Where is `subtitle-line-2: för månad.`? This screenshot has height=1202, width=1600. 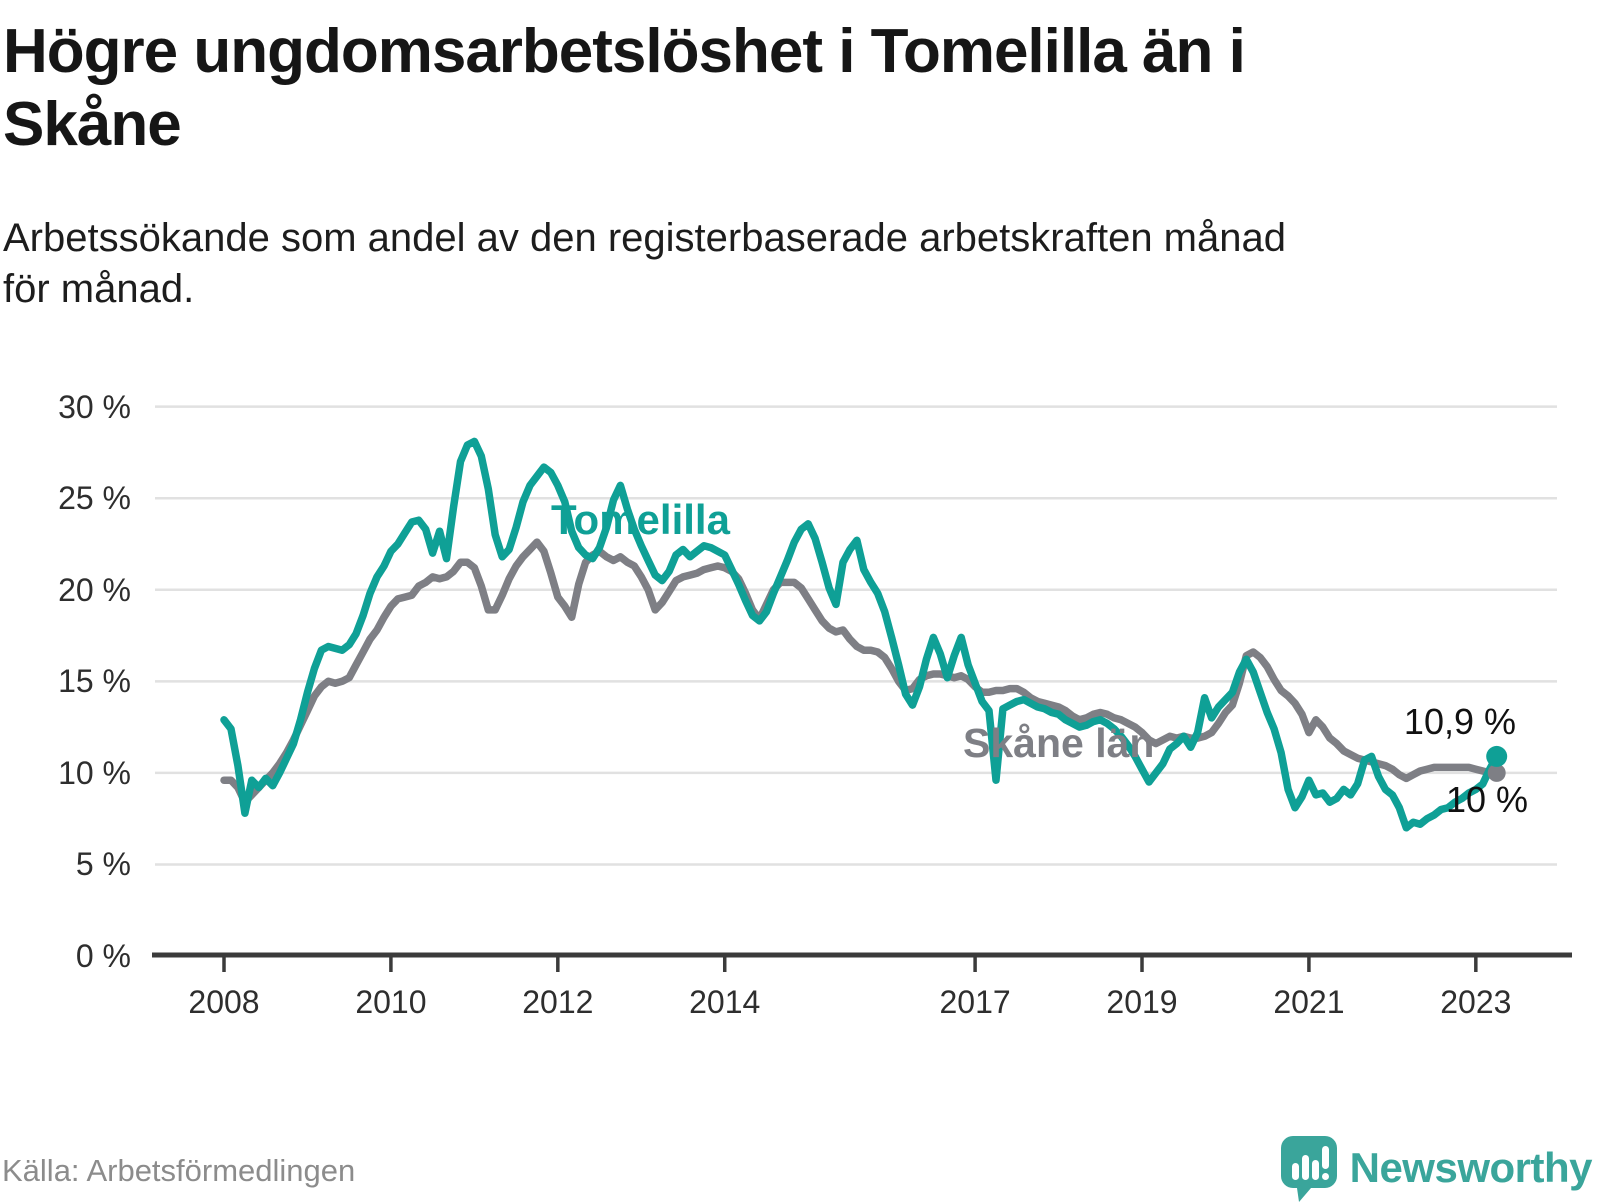
subtitle-line-2: för månad. is located at coordinates (99, 289).